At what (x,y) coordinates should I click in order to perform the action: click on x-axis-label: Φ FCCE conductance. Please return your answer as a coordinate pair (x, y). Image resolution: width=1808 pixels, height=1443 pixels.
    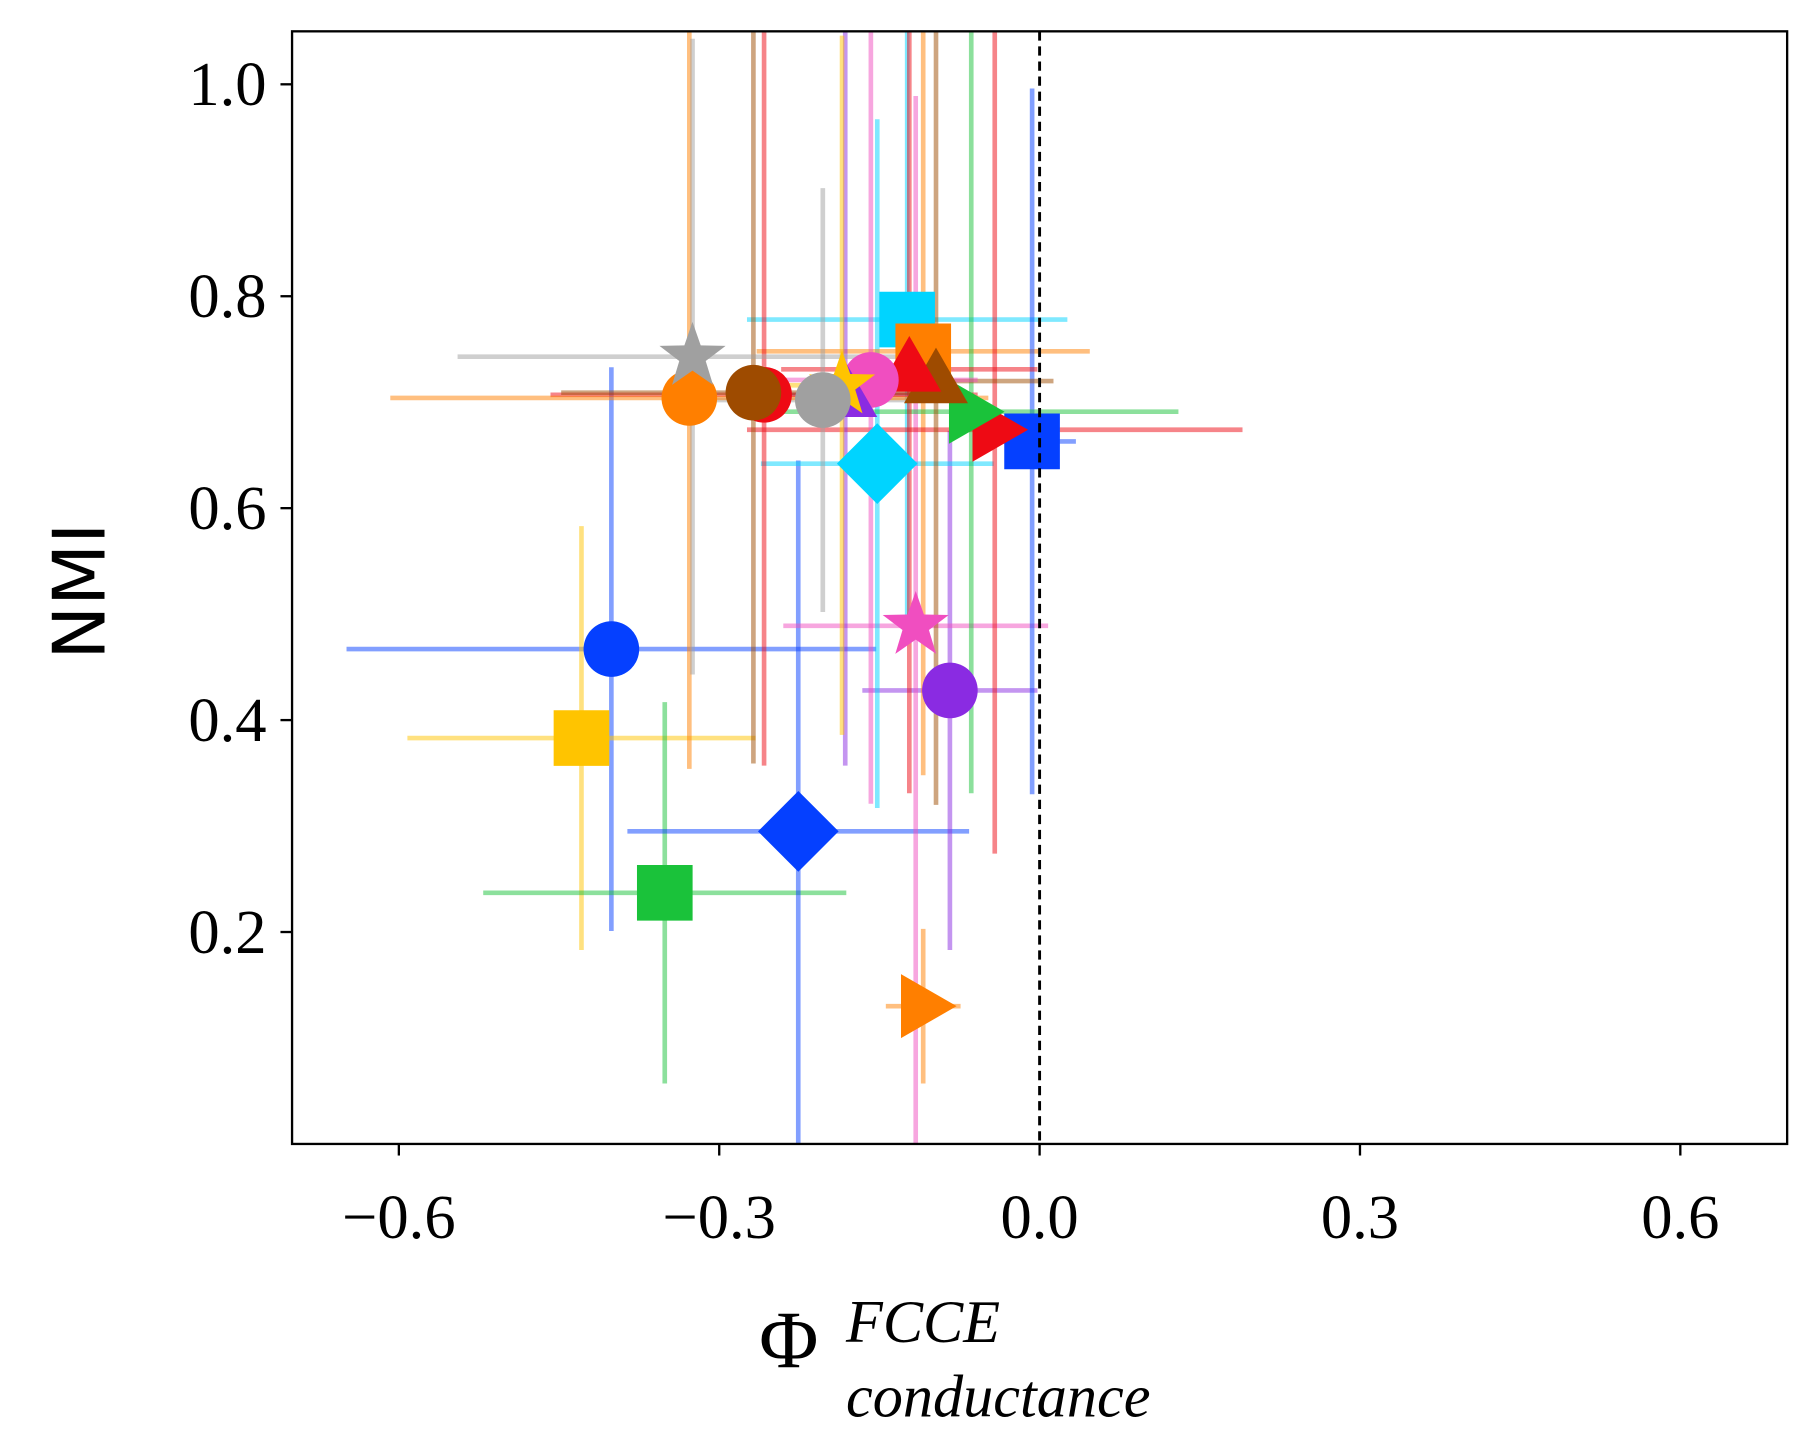
    Looking at the image, I should click on (954, 1359).